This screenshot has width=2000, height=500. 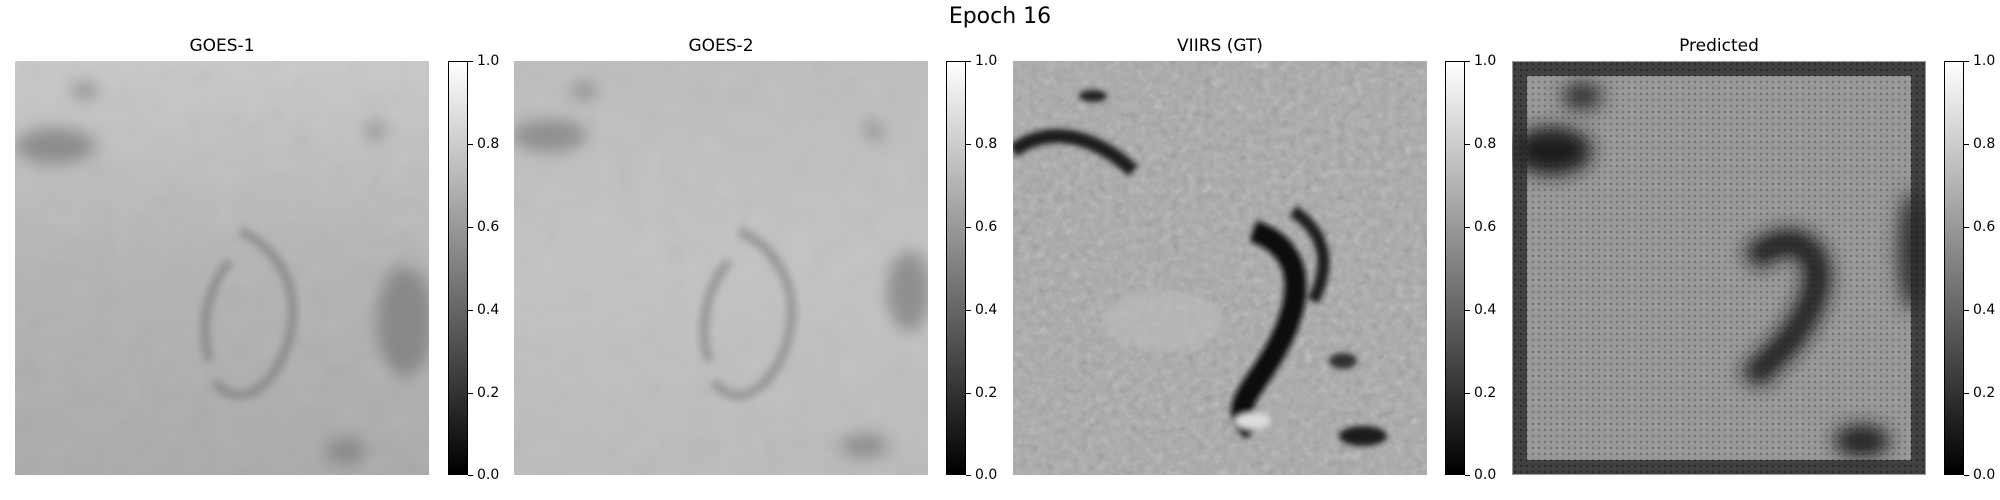 What do you see at coordinates (1000, 16) in the screenshot?
I see `figure-title: Epoch 16` at bounding box center [1000, 16].